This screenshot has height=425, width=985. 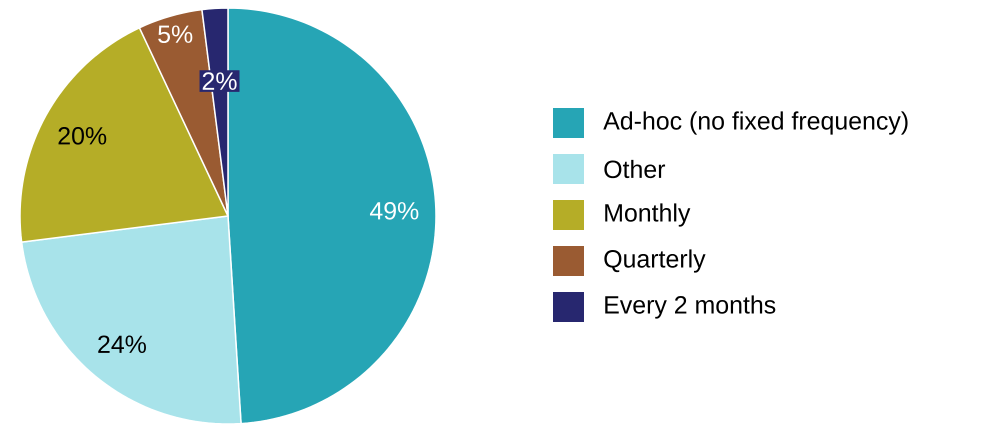 What do you see at coordinates (647, 215) in the screenshot?
I see `legend-label: Monthly` at bounding box center [647, 215].